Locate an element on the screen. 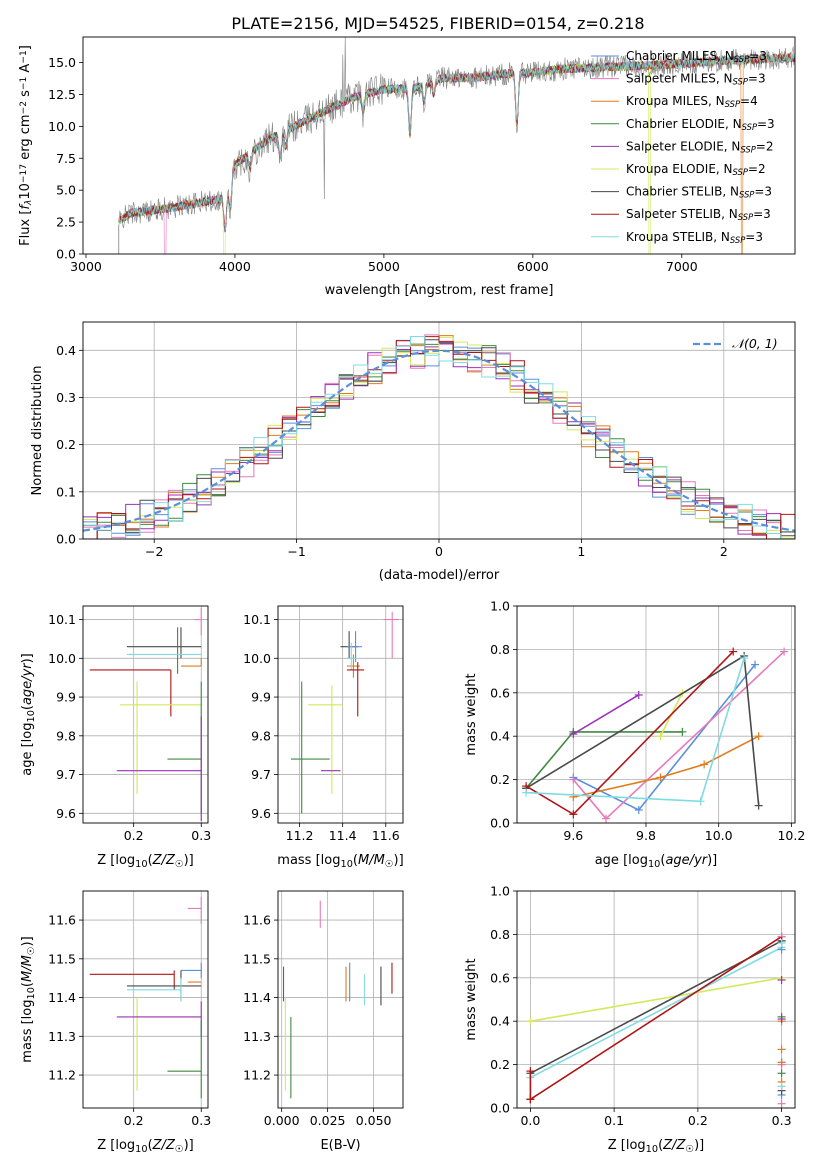  axes-age-vs-Z: 0.2 0.3 9.6 9.7 9.8 9.9 10.0 10.1 is located at coordinates (129, 724).